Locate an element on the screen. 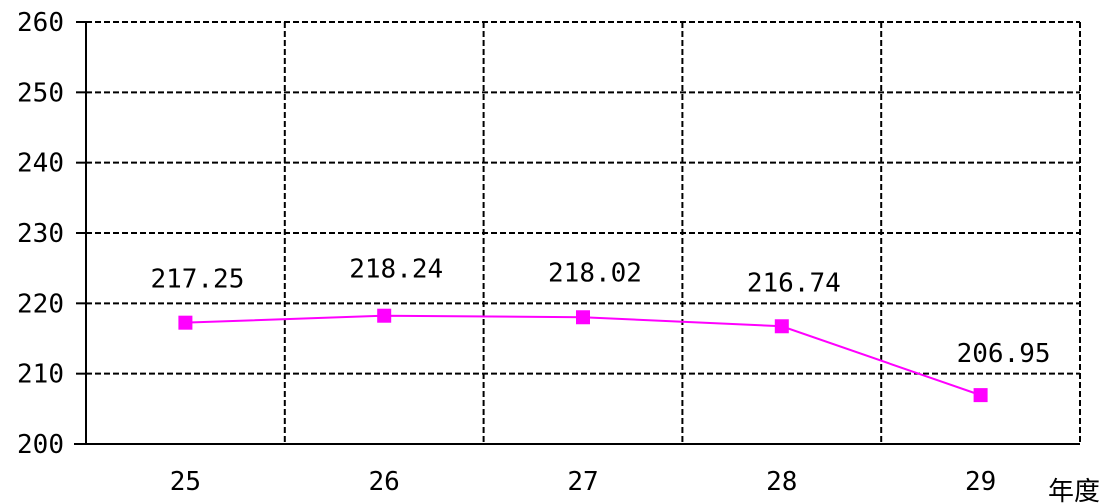 The height and width of the screenshot is (504, 1115). data-label: 217.25 is located at coordinates (197, 280).